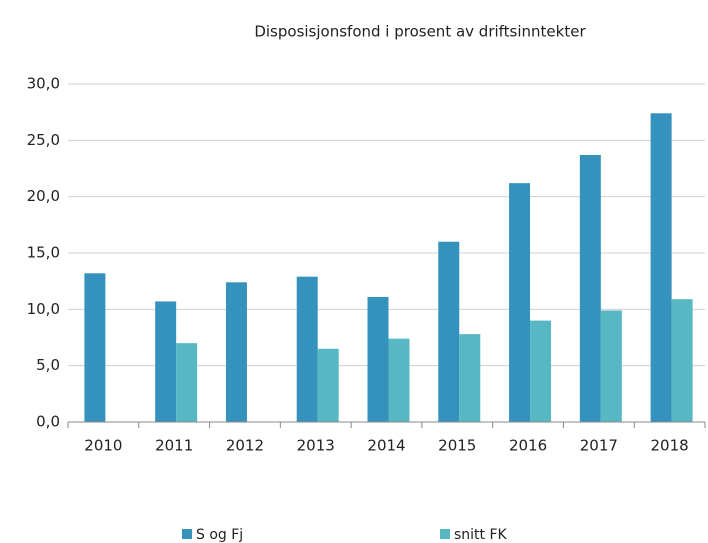 The height and width of the screenshot is (543, 708). What do you see at coordinates (48, 365) in the screenshot?
I see `y-tick-label: 5,0` at bounding box center [48, 365].